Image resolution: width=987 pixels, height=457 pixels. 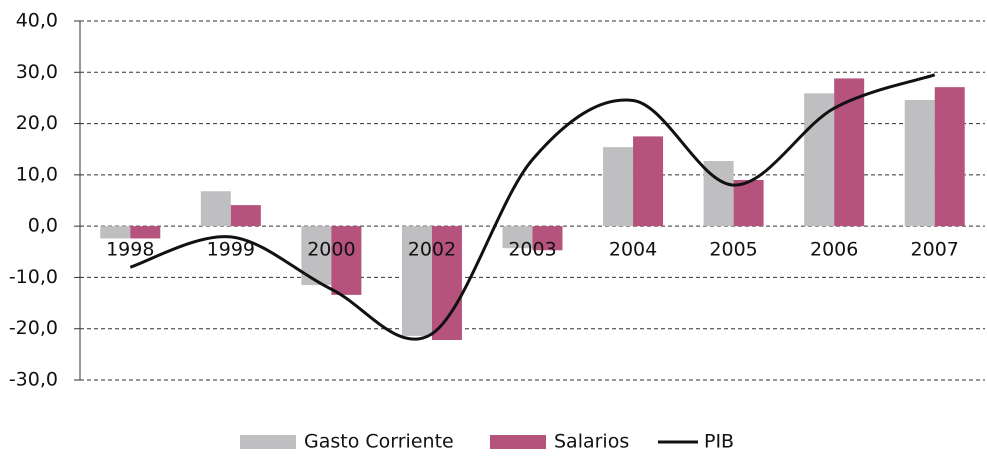 I want to click on y-tick-label: 30,0, so click(x=37, y=72).